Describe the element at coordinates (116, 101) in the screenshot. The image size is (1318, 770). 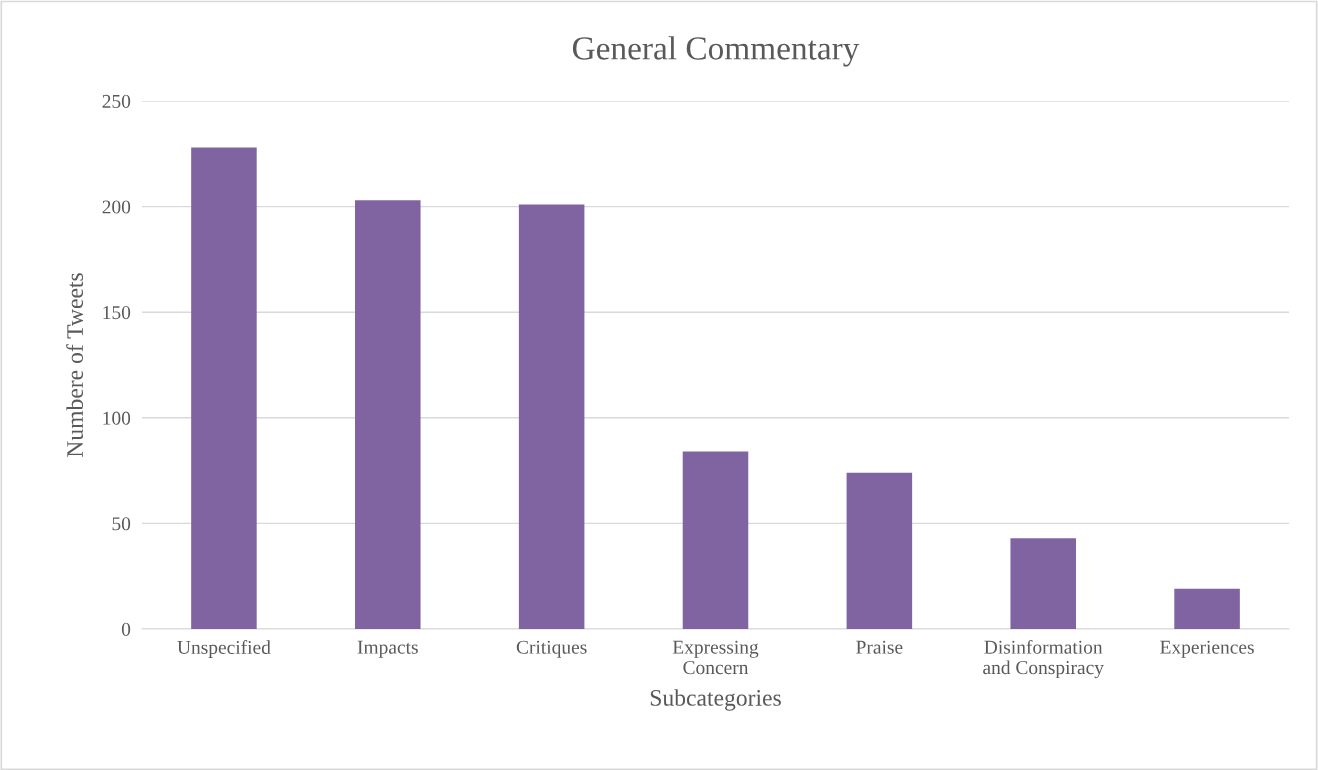
I see `y-tick-label: 250` at that location.